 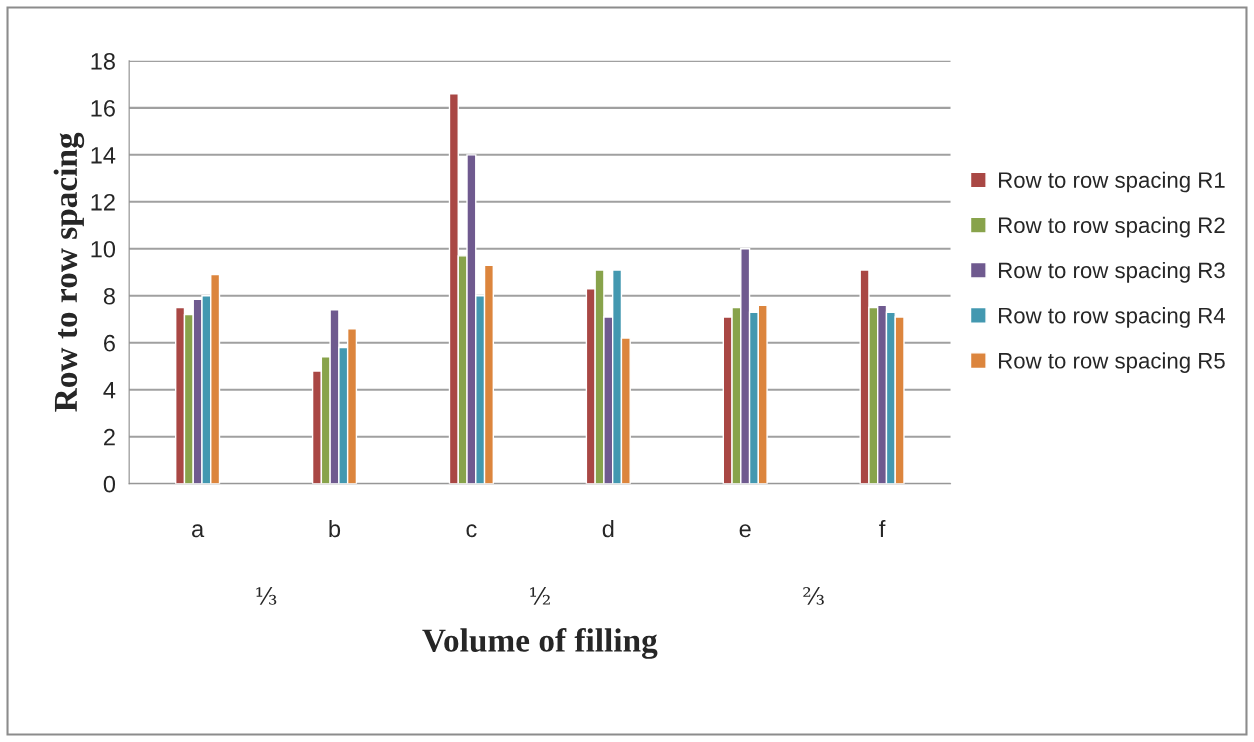 I want to click on x-tick-label: a, so click(x=198, y=531).